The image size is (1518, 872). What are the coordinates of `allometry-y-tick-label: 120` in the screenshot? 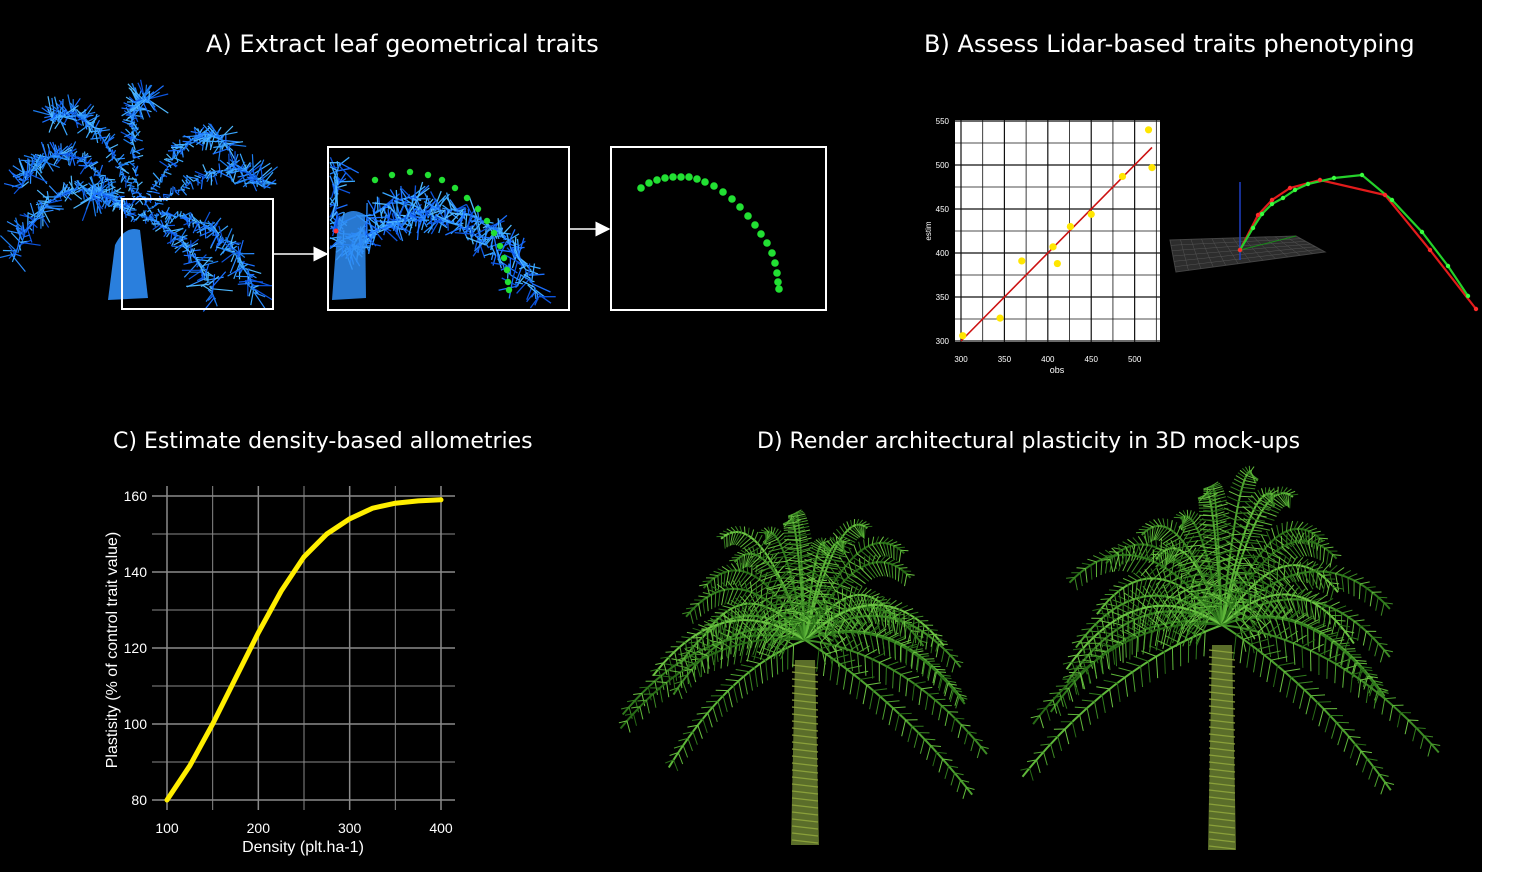 It's located at (136, 648).